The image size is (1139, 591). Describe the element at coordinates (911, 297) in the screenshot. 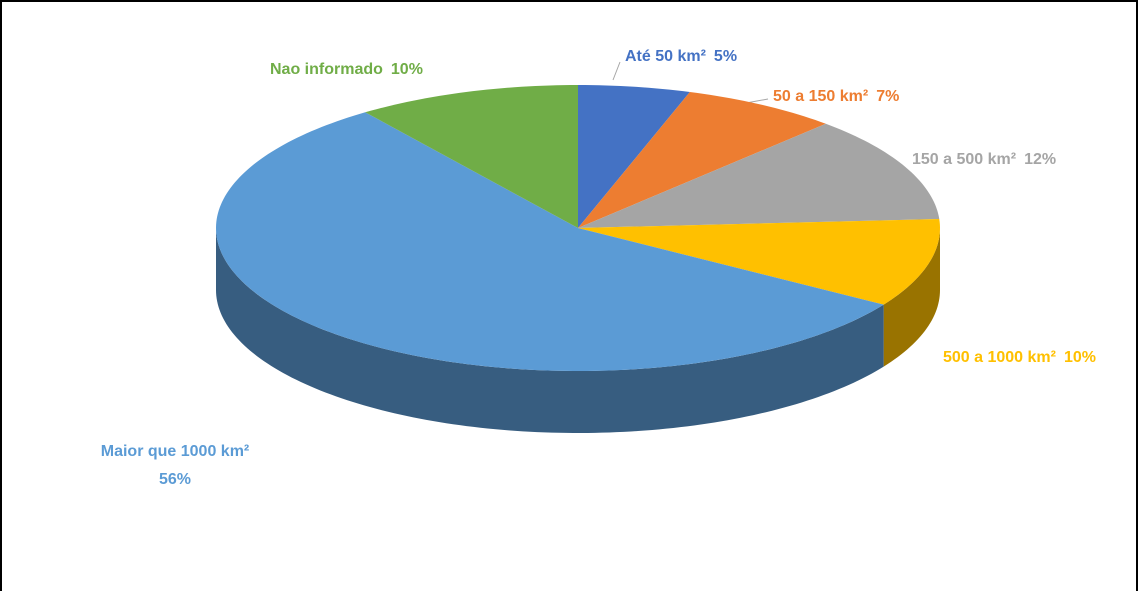

I see `pie-side` at that location.